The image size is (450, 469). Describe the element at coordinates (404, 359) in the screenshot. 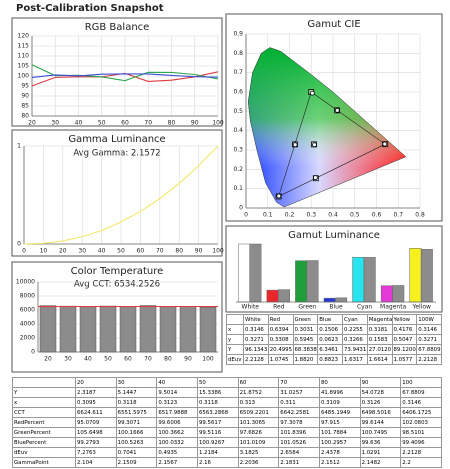

I see `table-cell: 1.0577` at that location.